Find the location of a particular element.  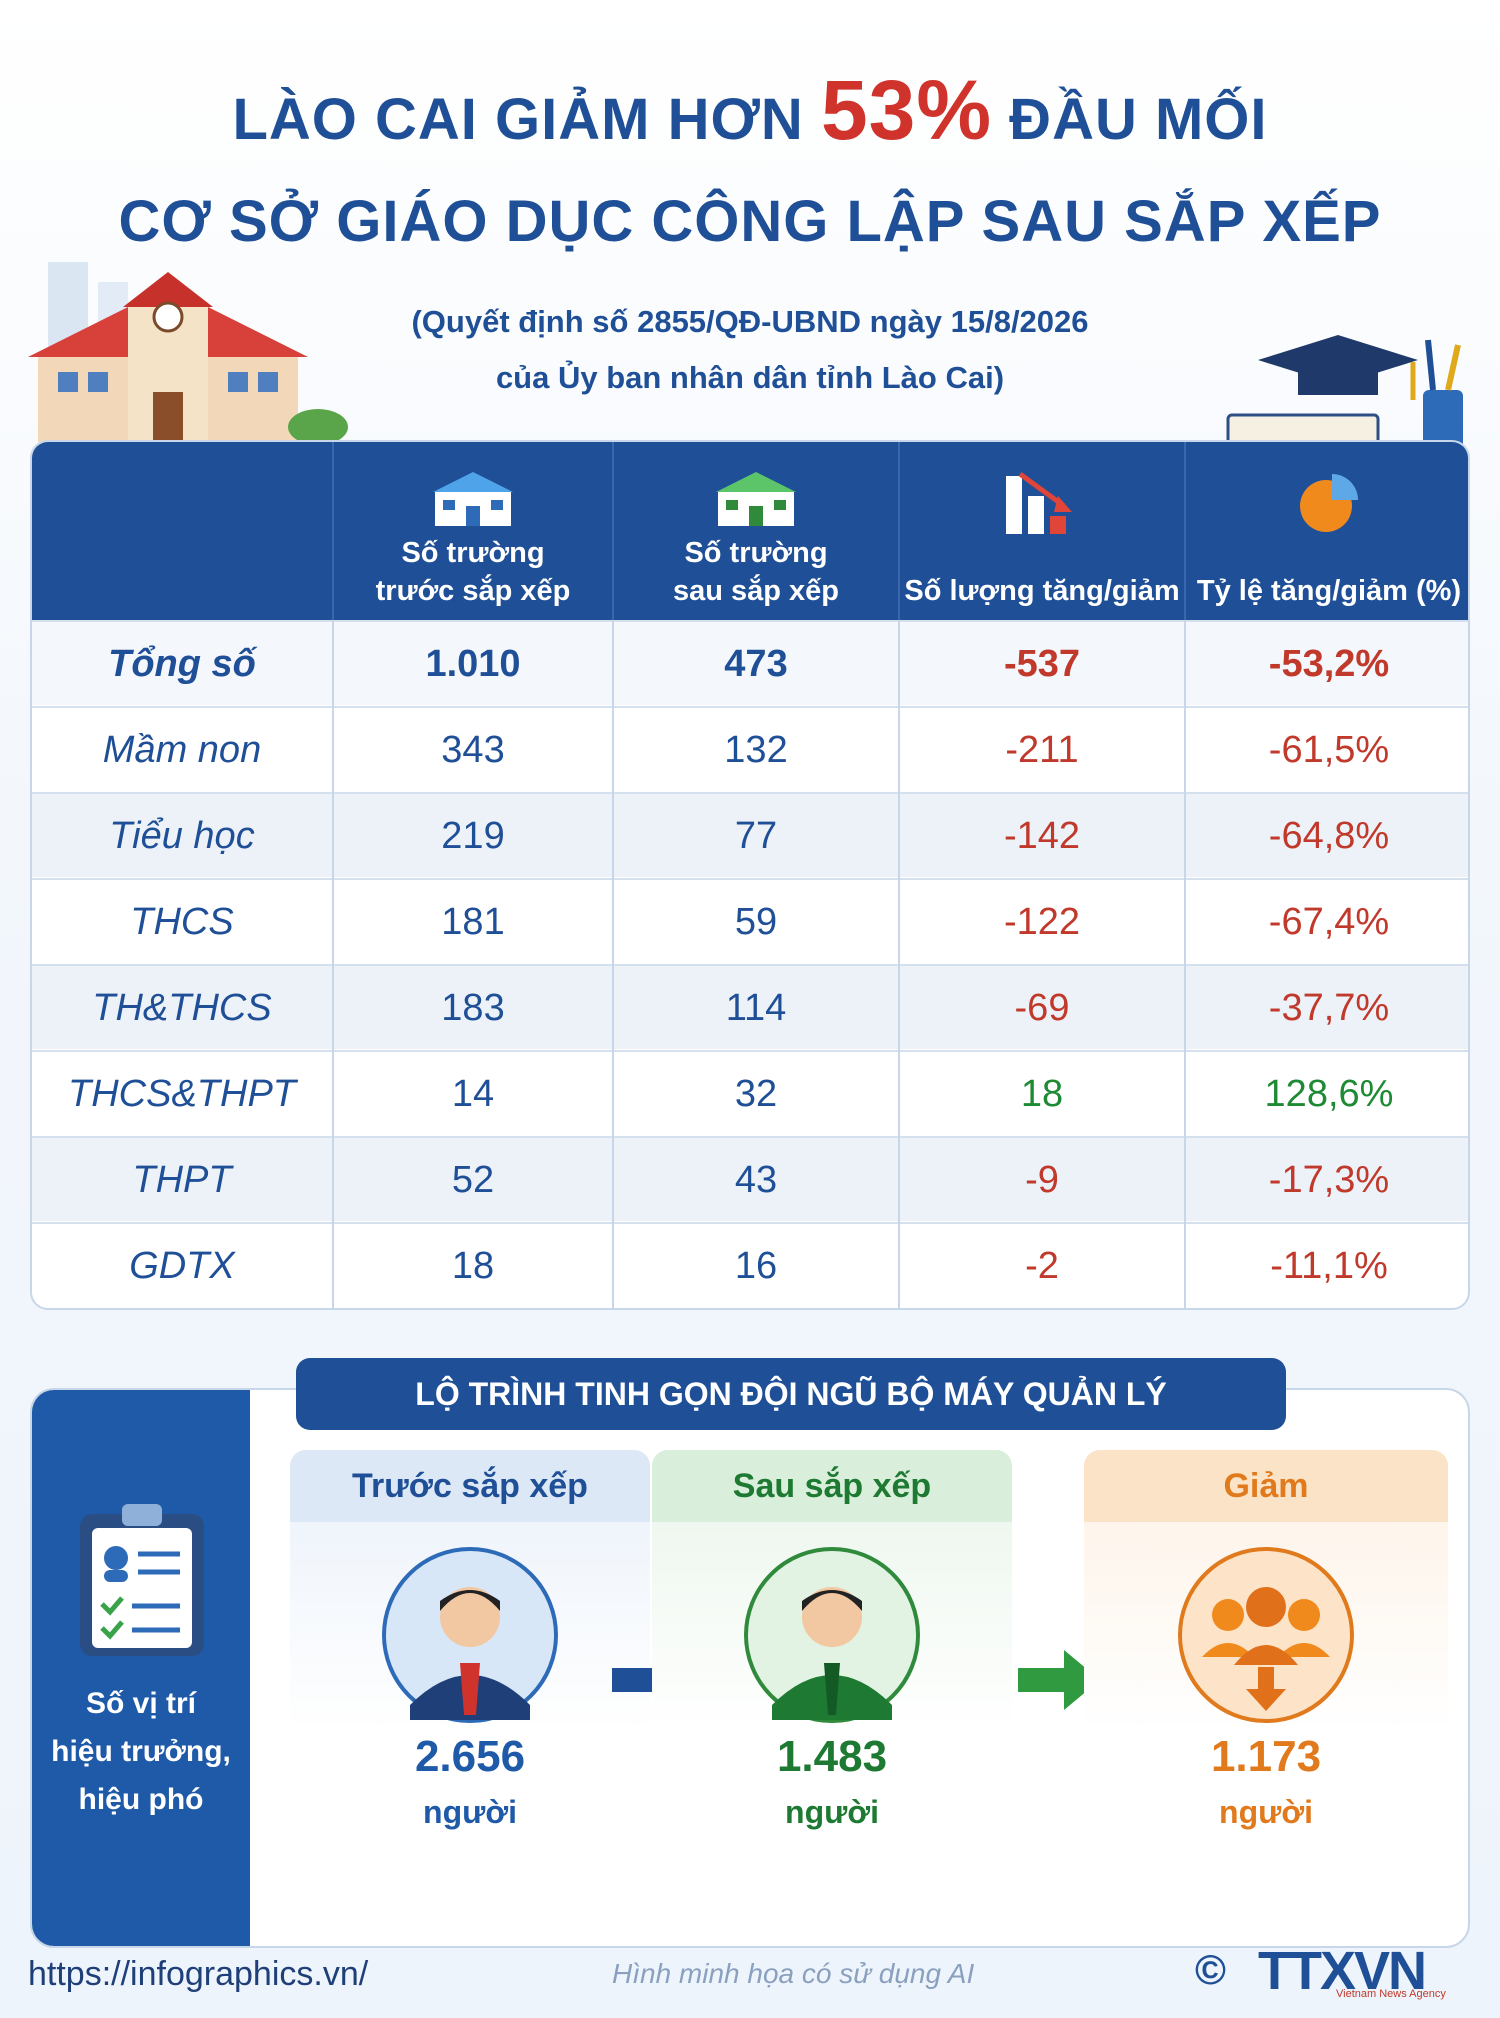

cell-before: 181 is located at coordinates (473, 922).